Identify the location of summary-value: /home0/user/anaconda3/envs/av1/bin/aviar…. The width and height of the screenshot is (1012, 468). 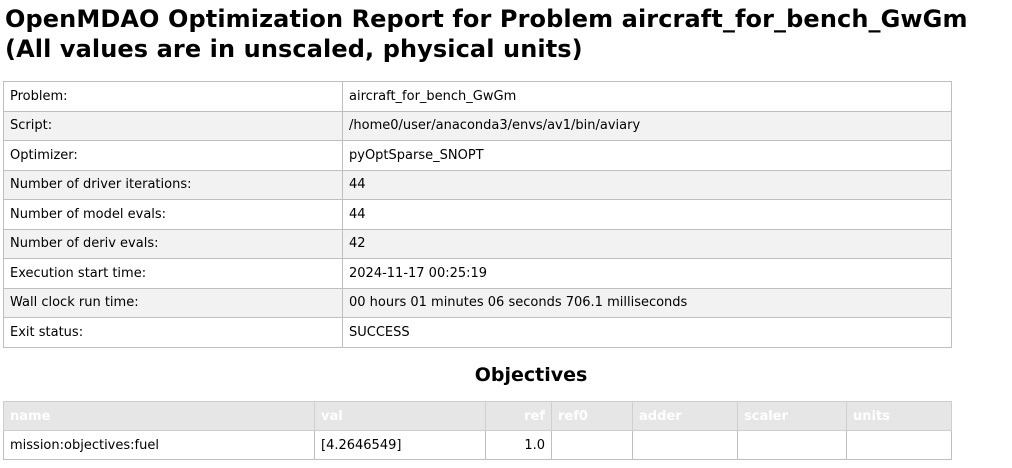
(647, 125).